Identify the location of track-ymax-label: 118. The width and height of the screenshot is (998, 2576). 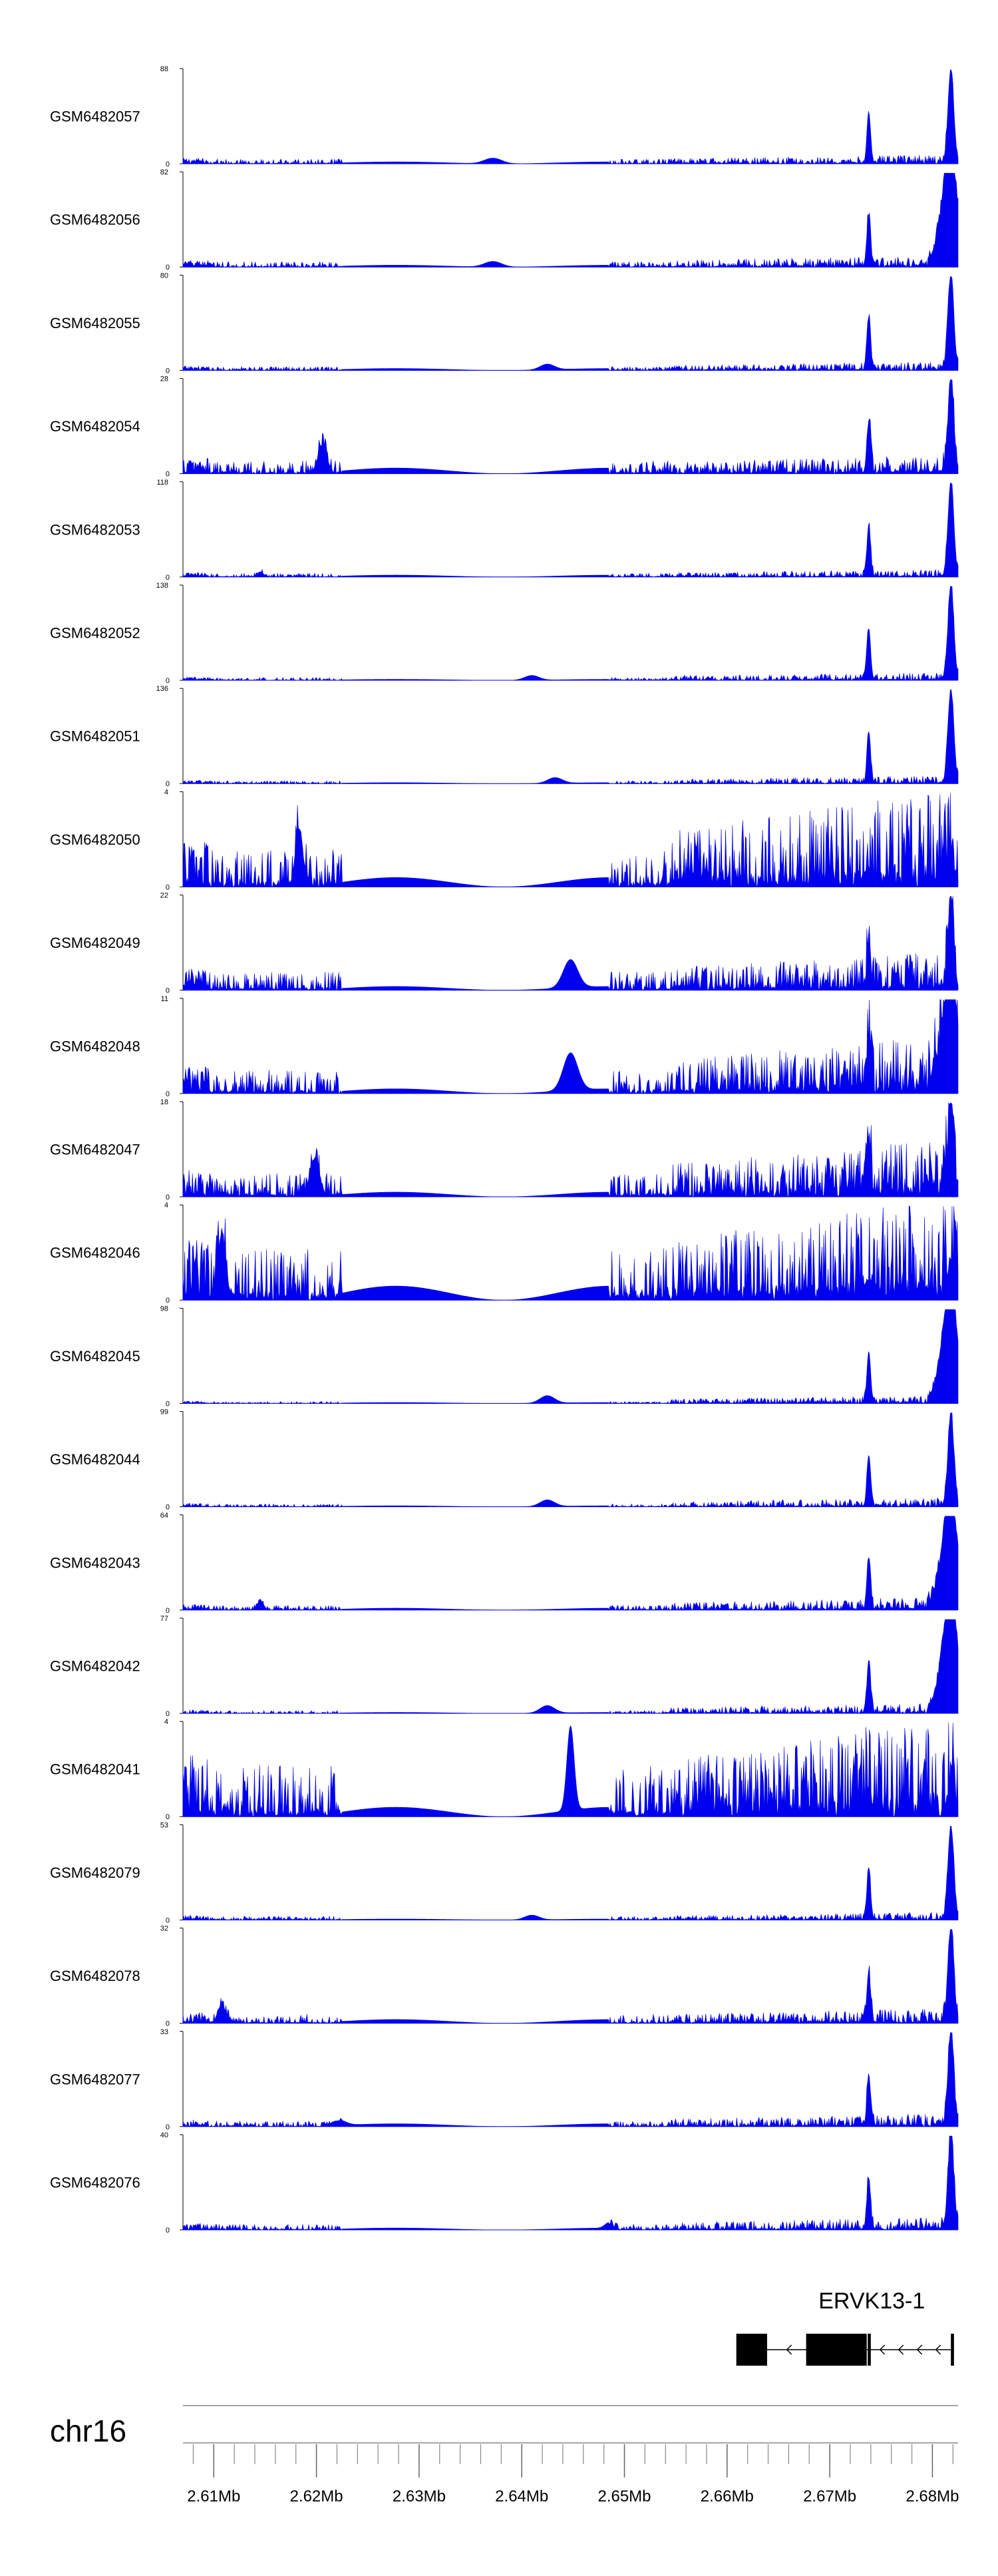
(162, 483).